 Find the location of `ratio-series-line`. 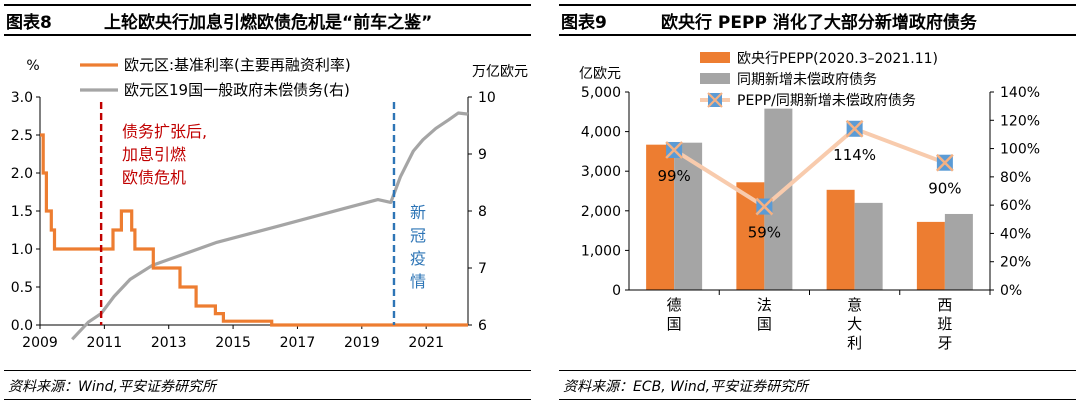

ratio-series-line is located at coordinates (809, 168).